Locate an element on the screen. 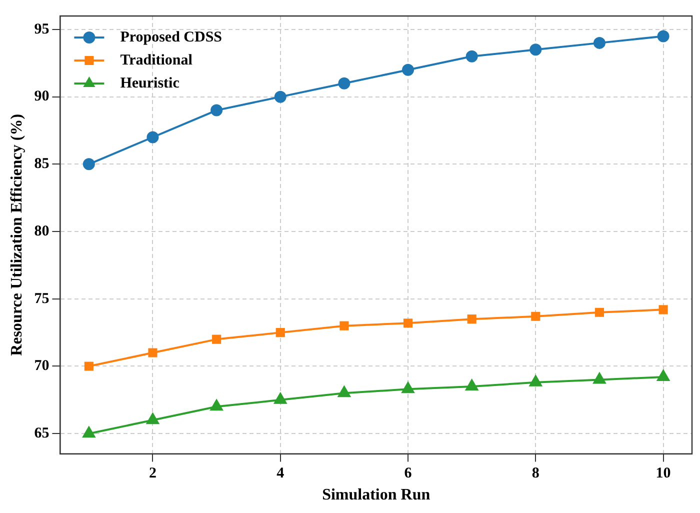  legend-label: Traditional is located at coordinates (156, 60).